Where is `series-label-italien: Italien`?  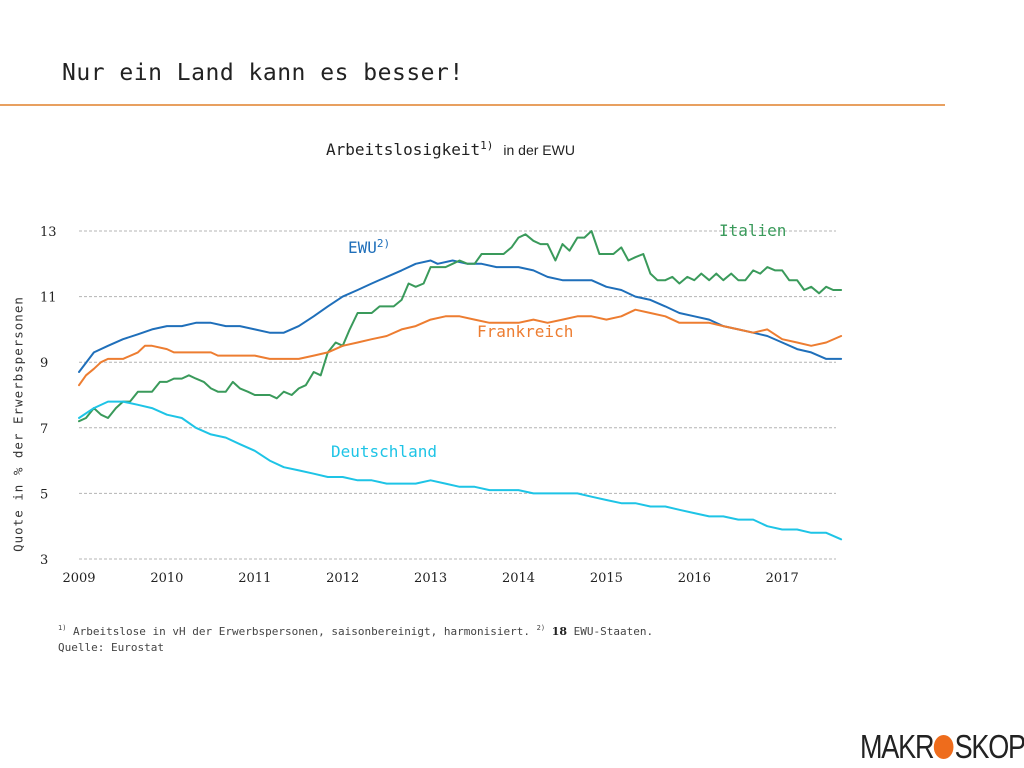 series-label-italien: Italien is located at coordinates (752, 230).